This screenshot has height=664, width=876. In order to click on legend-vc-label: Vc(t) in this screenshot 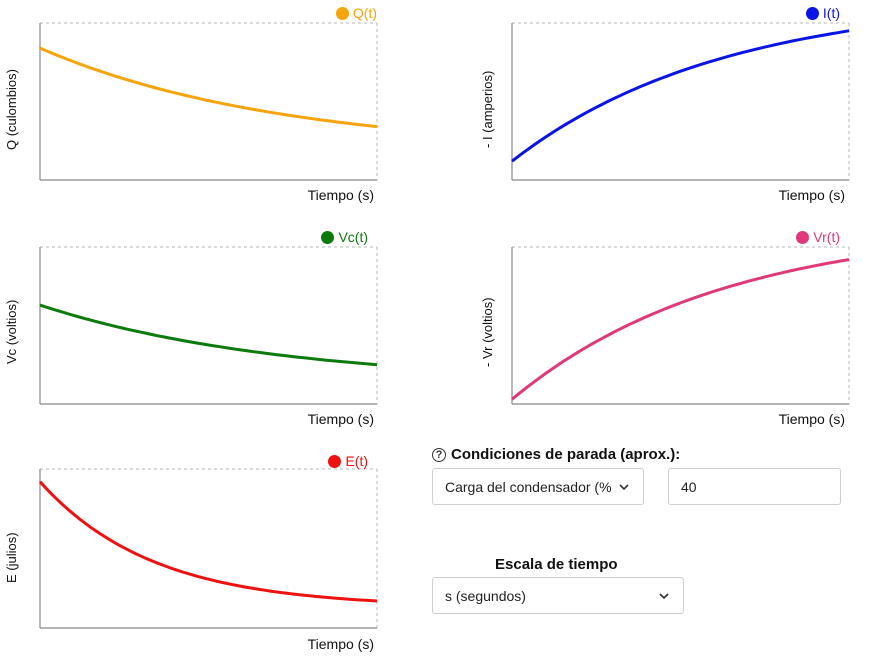, I will do `click(353, 237)`.